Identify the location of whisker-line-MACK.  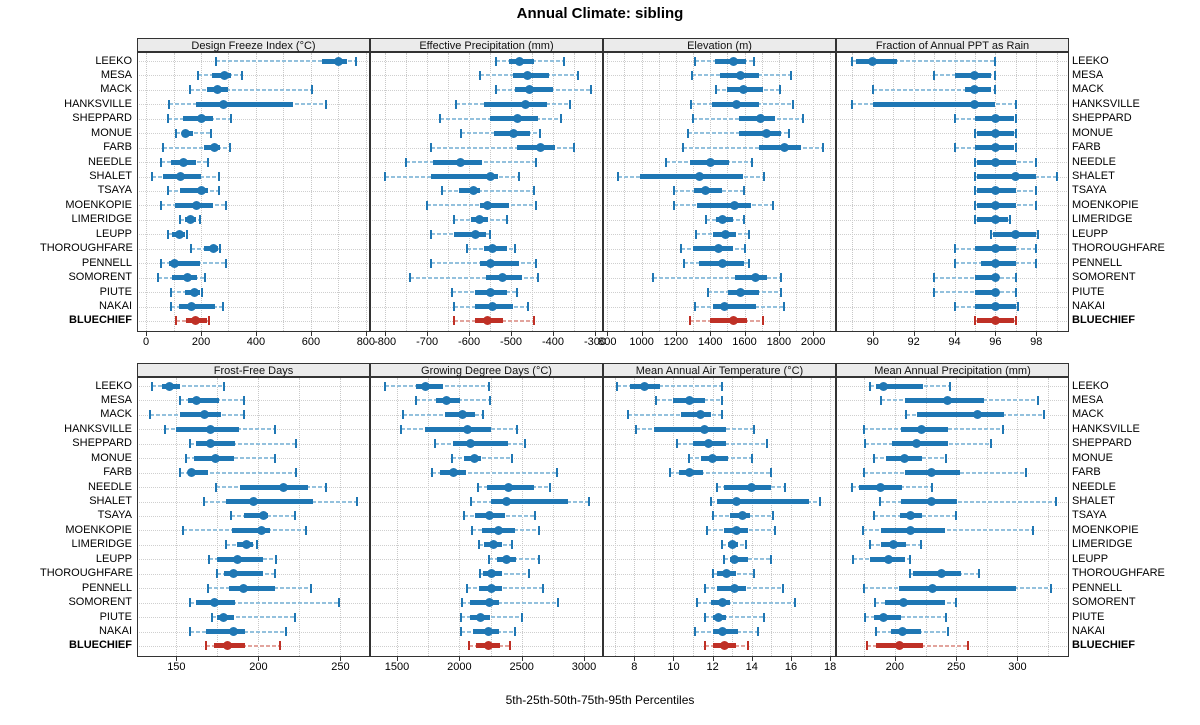
(251, 89).